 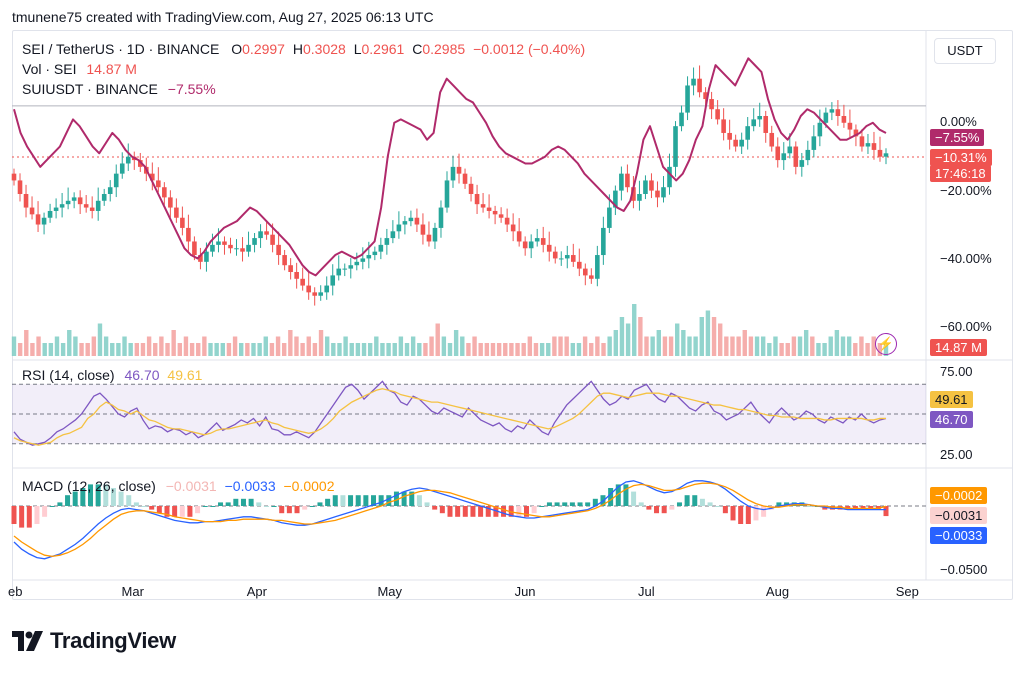 What do you see at coordinates (27, 641) in the screenshot?
I see `tradingview-logo-icon` at bounding box center [27, 641].